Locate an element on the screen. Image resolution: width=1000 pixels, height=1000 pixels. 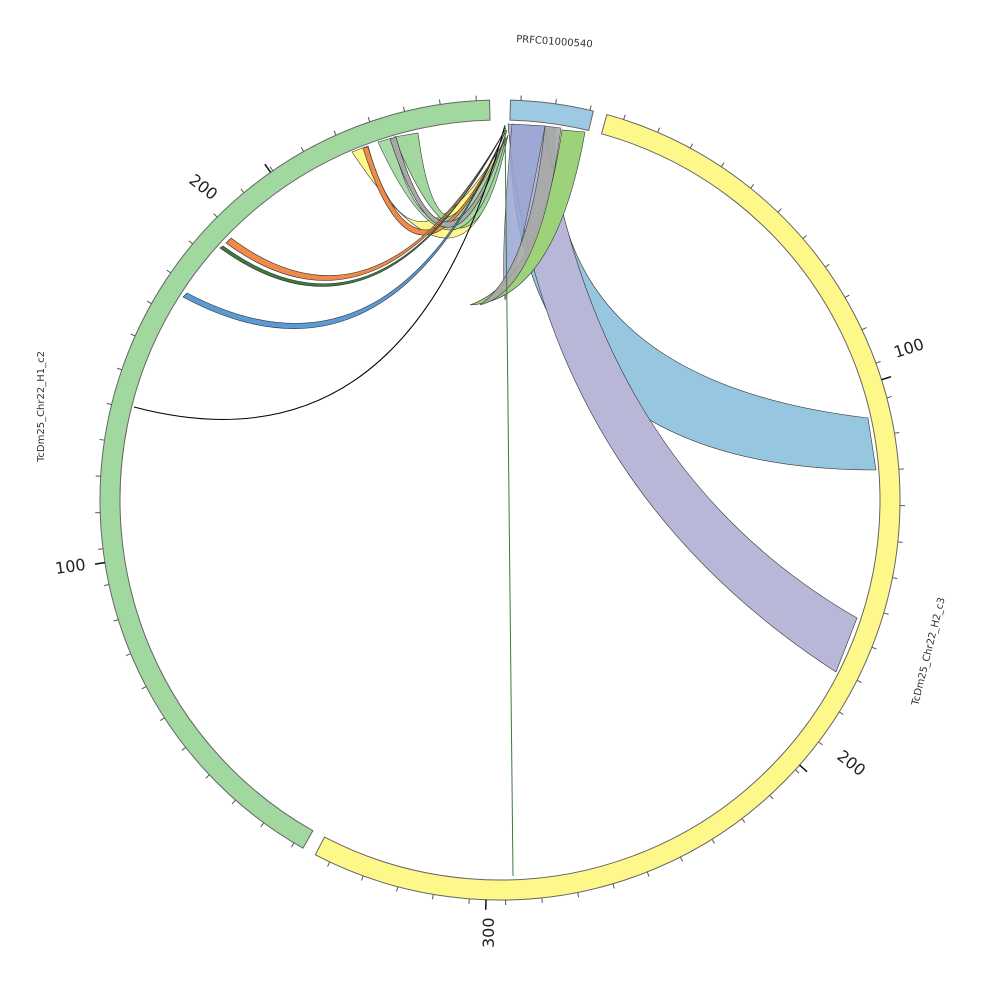
link-left-to-top-black is located at coordinates (319, 272).